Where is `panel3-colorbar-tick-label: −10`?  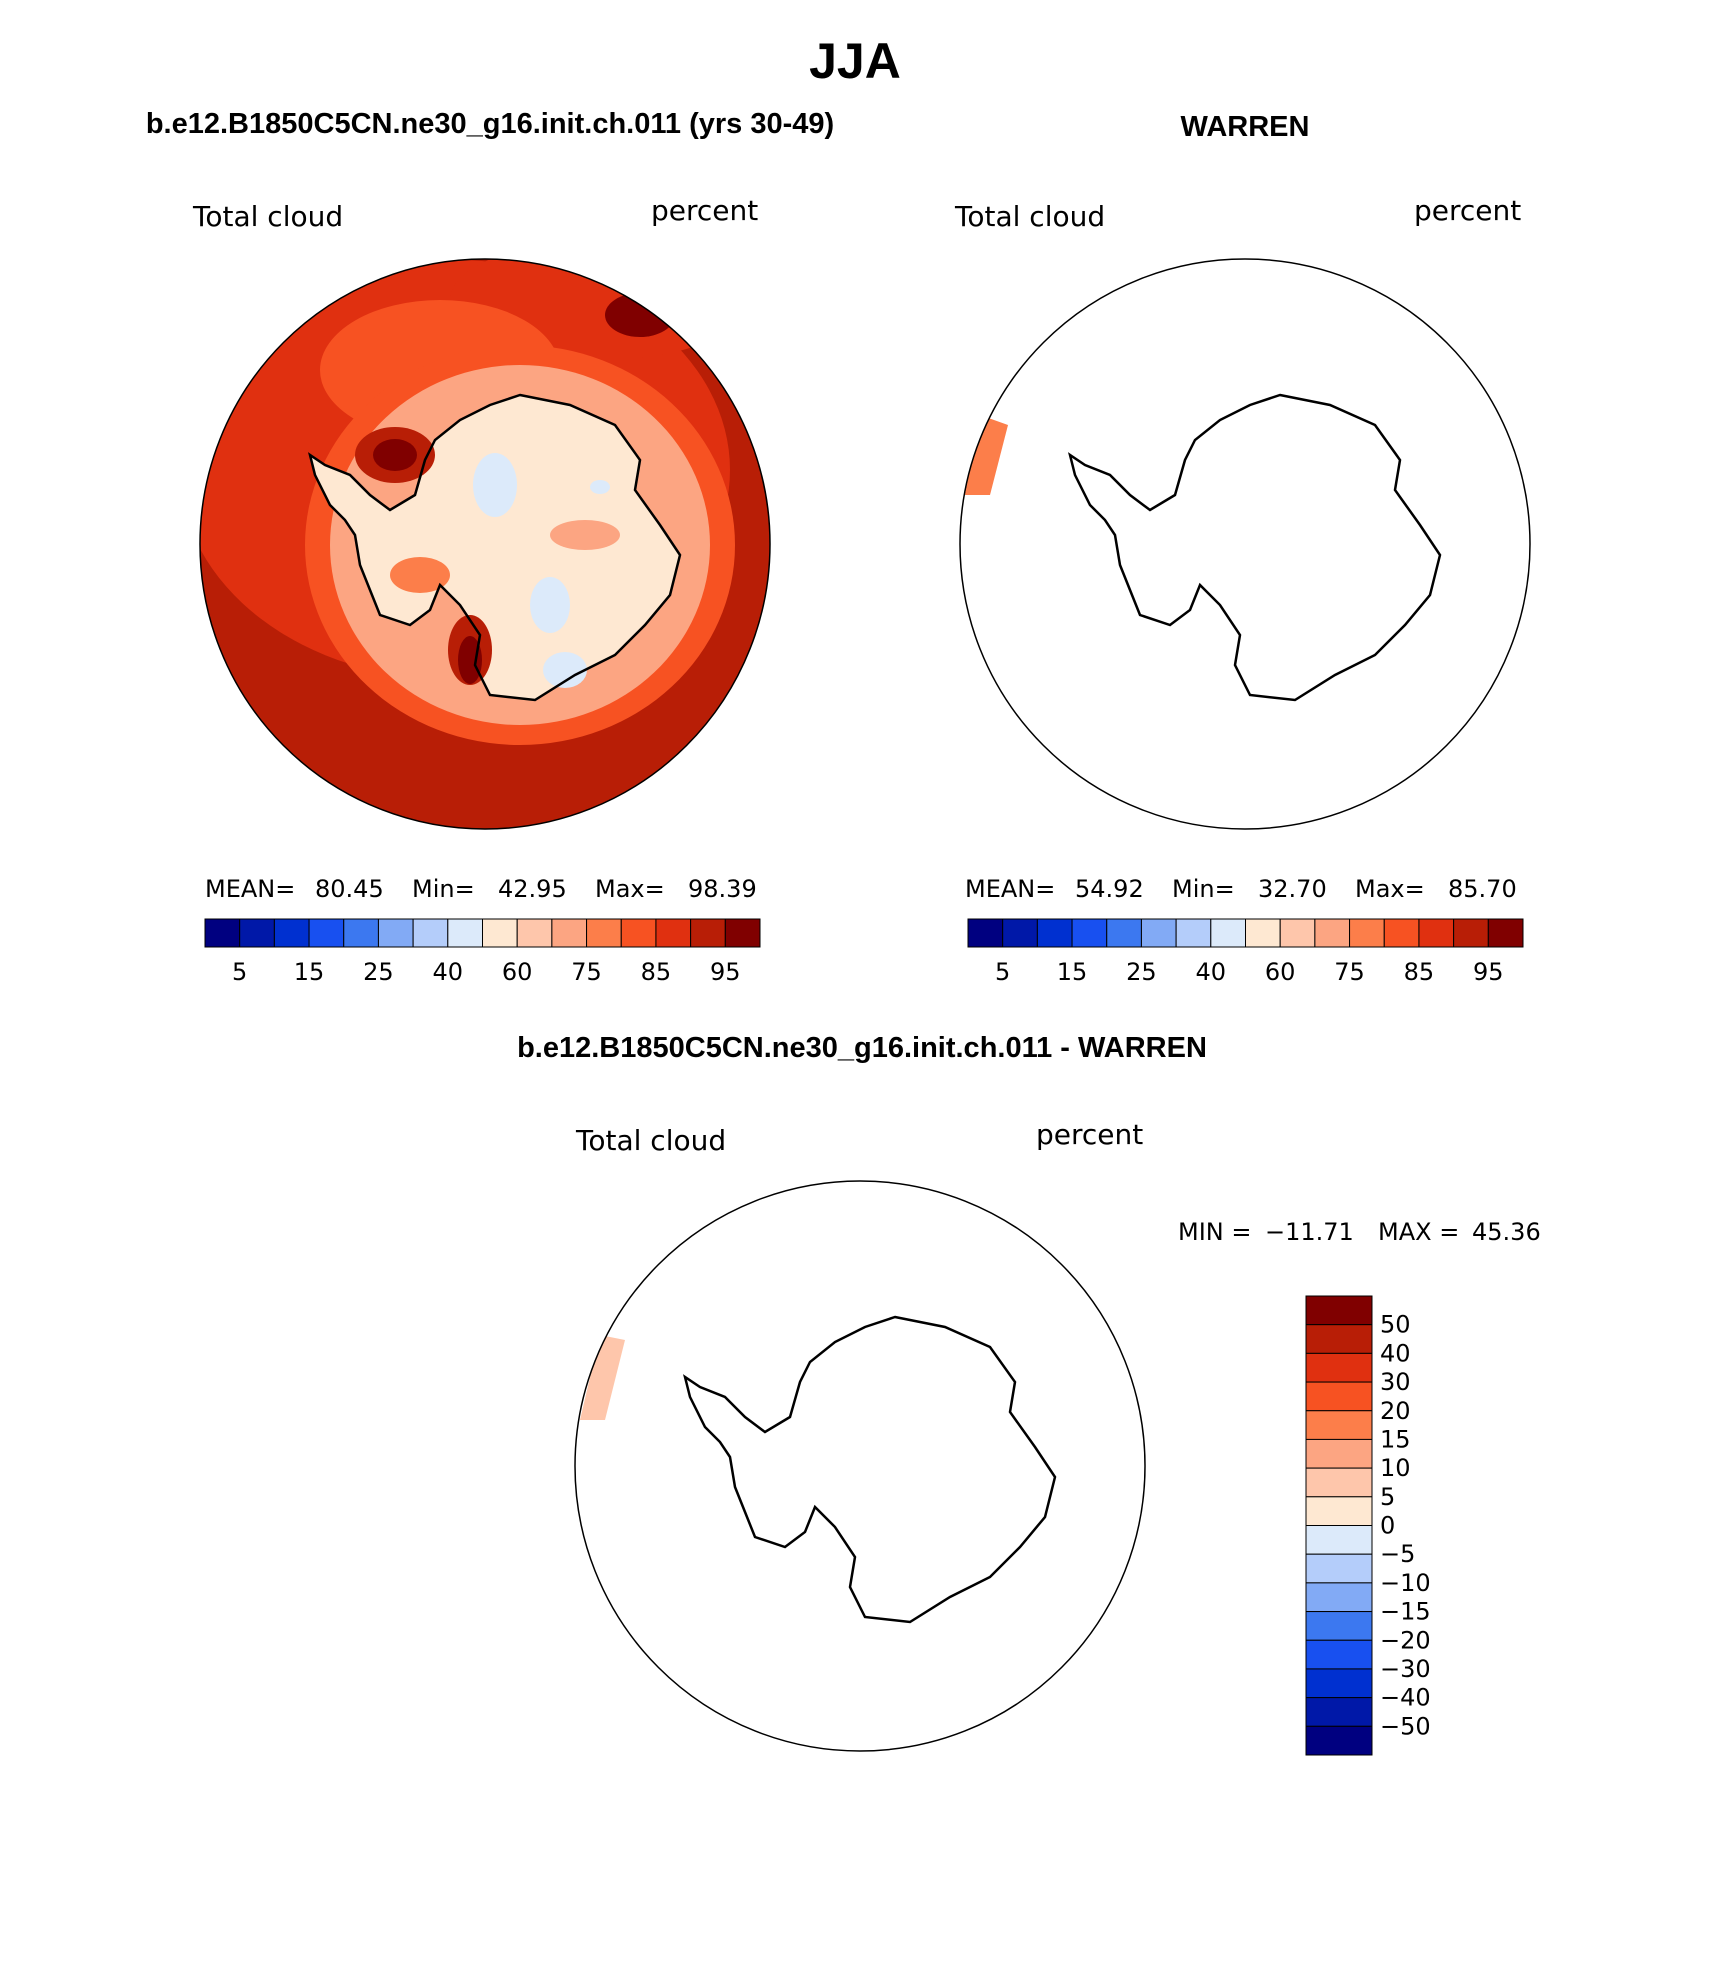 panel3-colorbar-tick-label: −10 is located at coordinates (1405, 1583).